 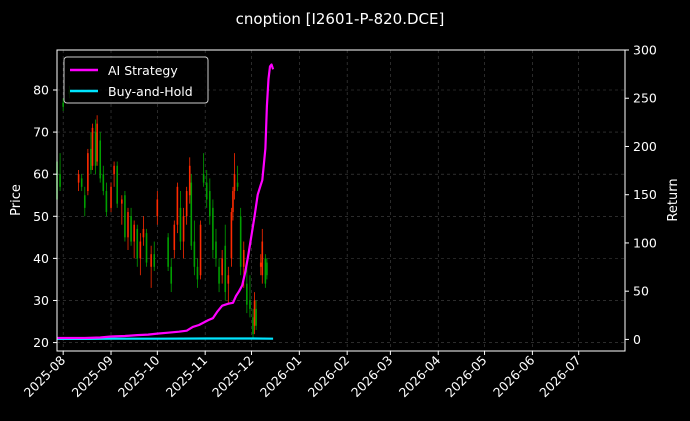 What do you see at coordinates (16, 200) in the screenshot?
I see `y-axis-left-title: Price` at bounding box center [16, 200].